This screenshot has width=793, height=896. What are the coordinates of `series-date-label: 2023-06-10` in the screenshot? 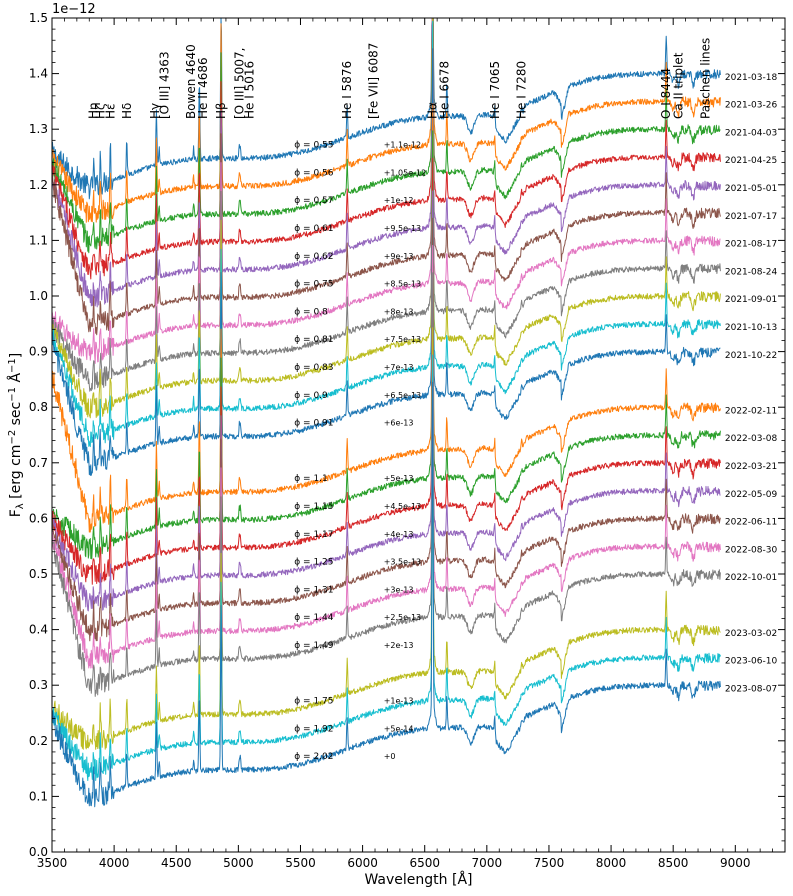 It's located at (751, 662).